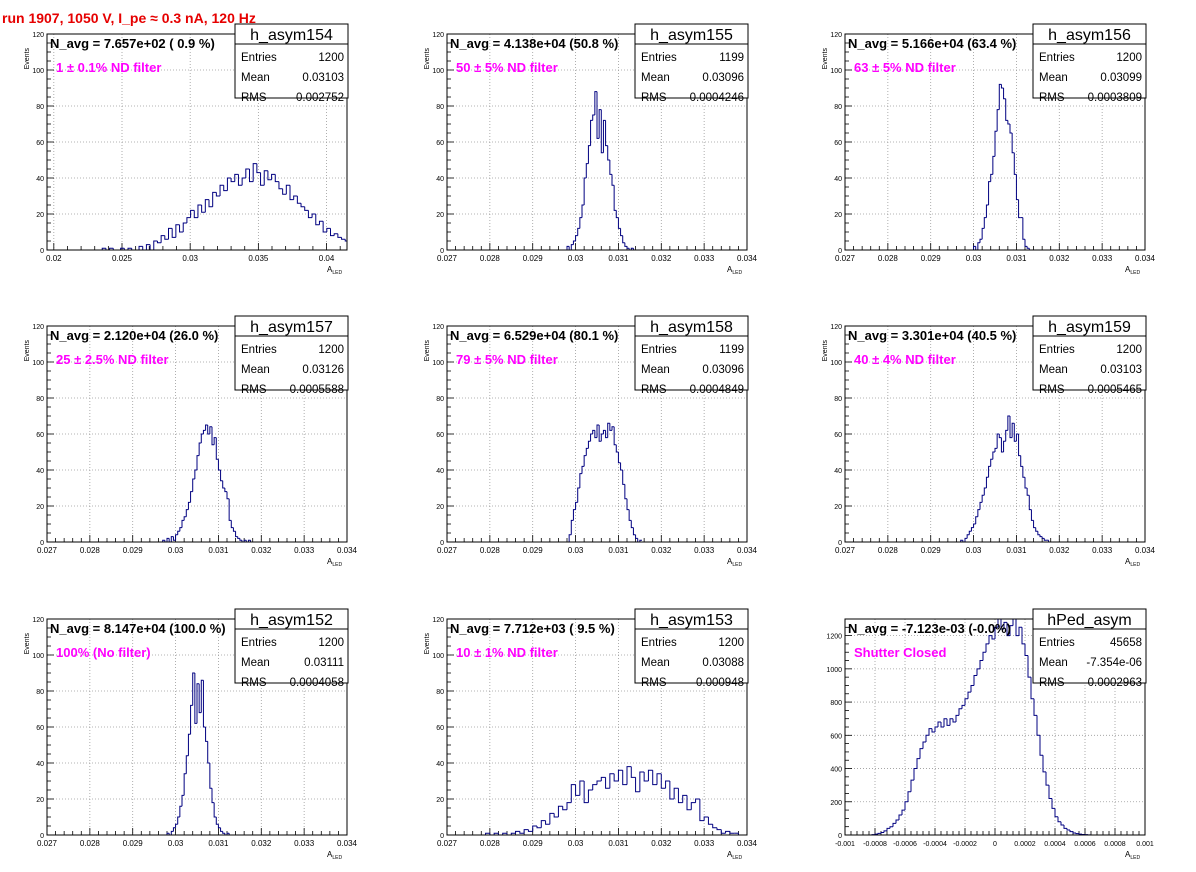  I want to click on x-tick-label: 0.03, so click(176, 843).